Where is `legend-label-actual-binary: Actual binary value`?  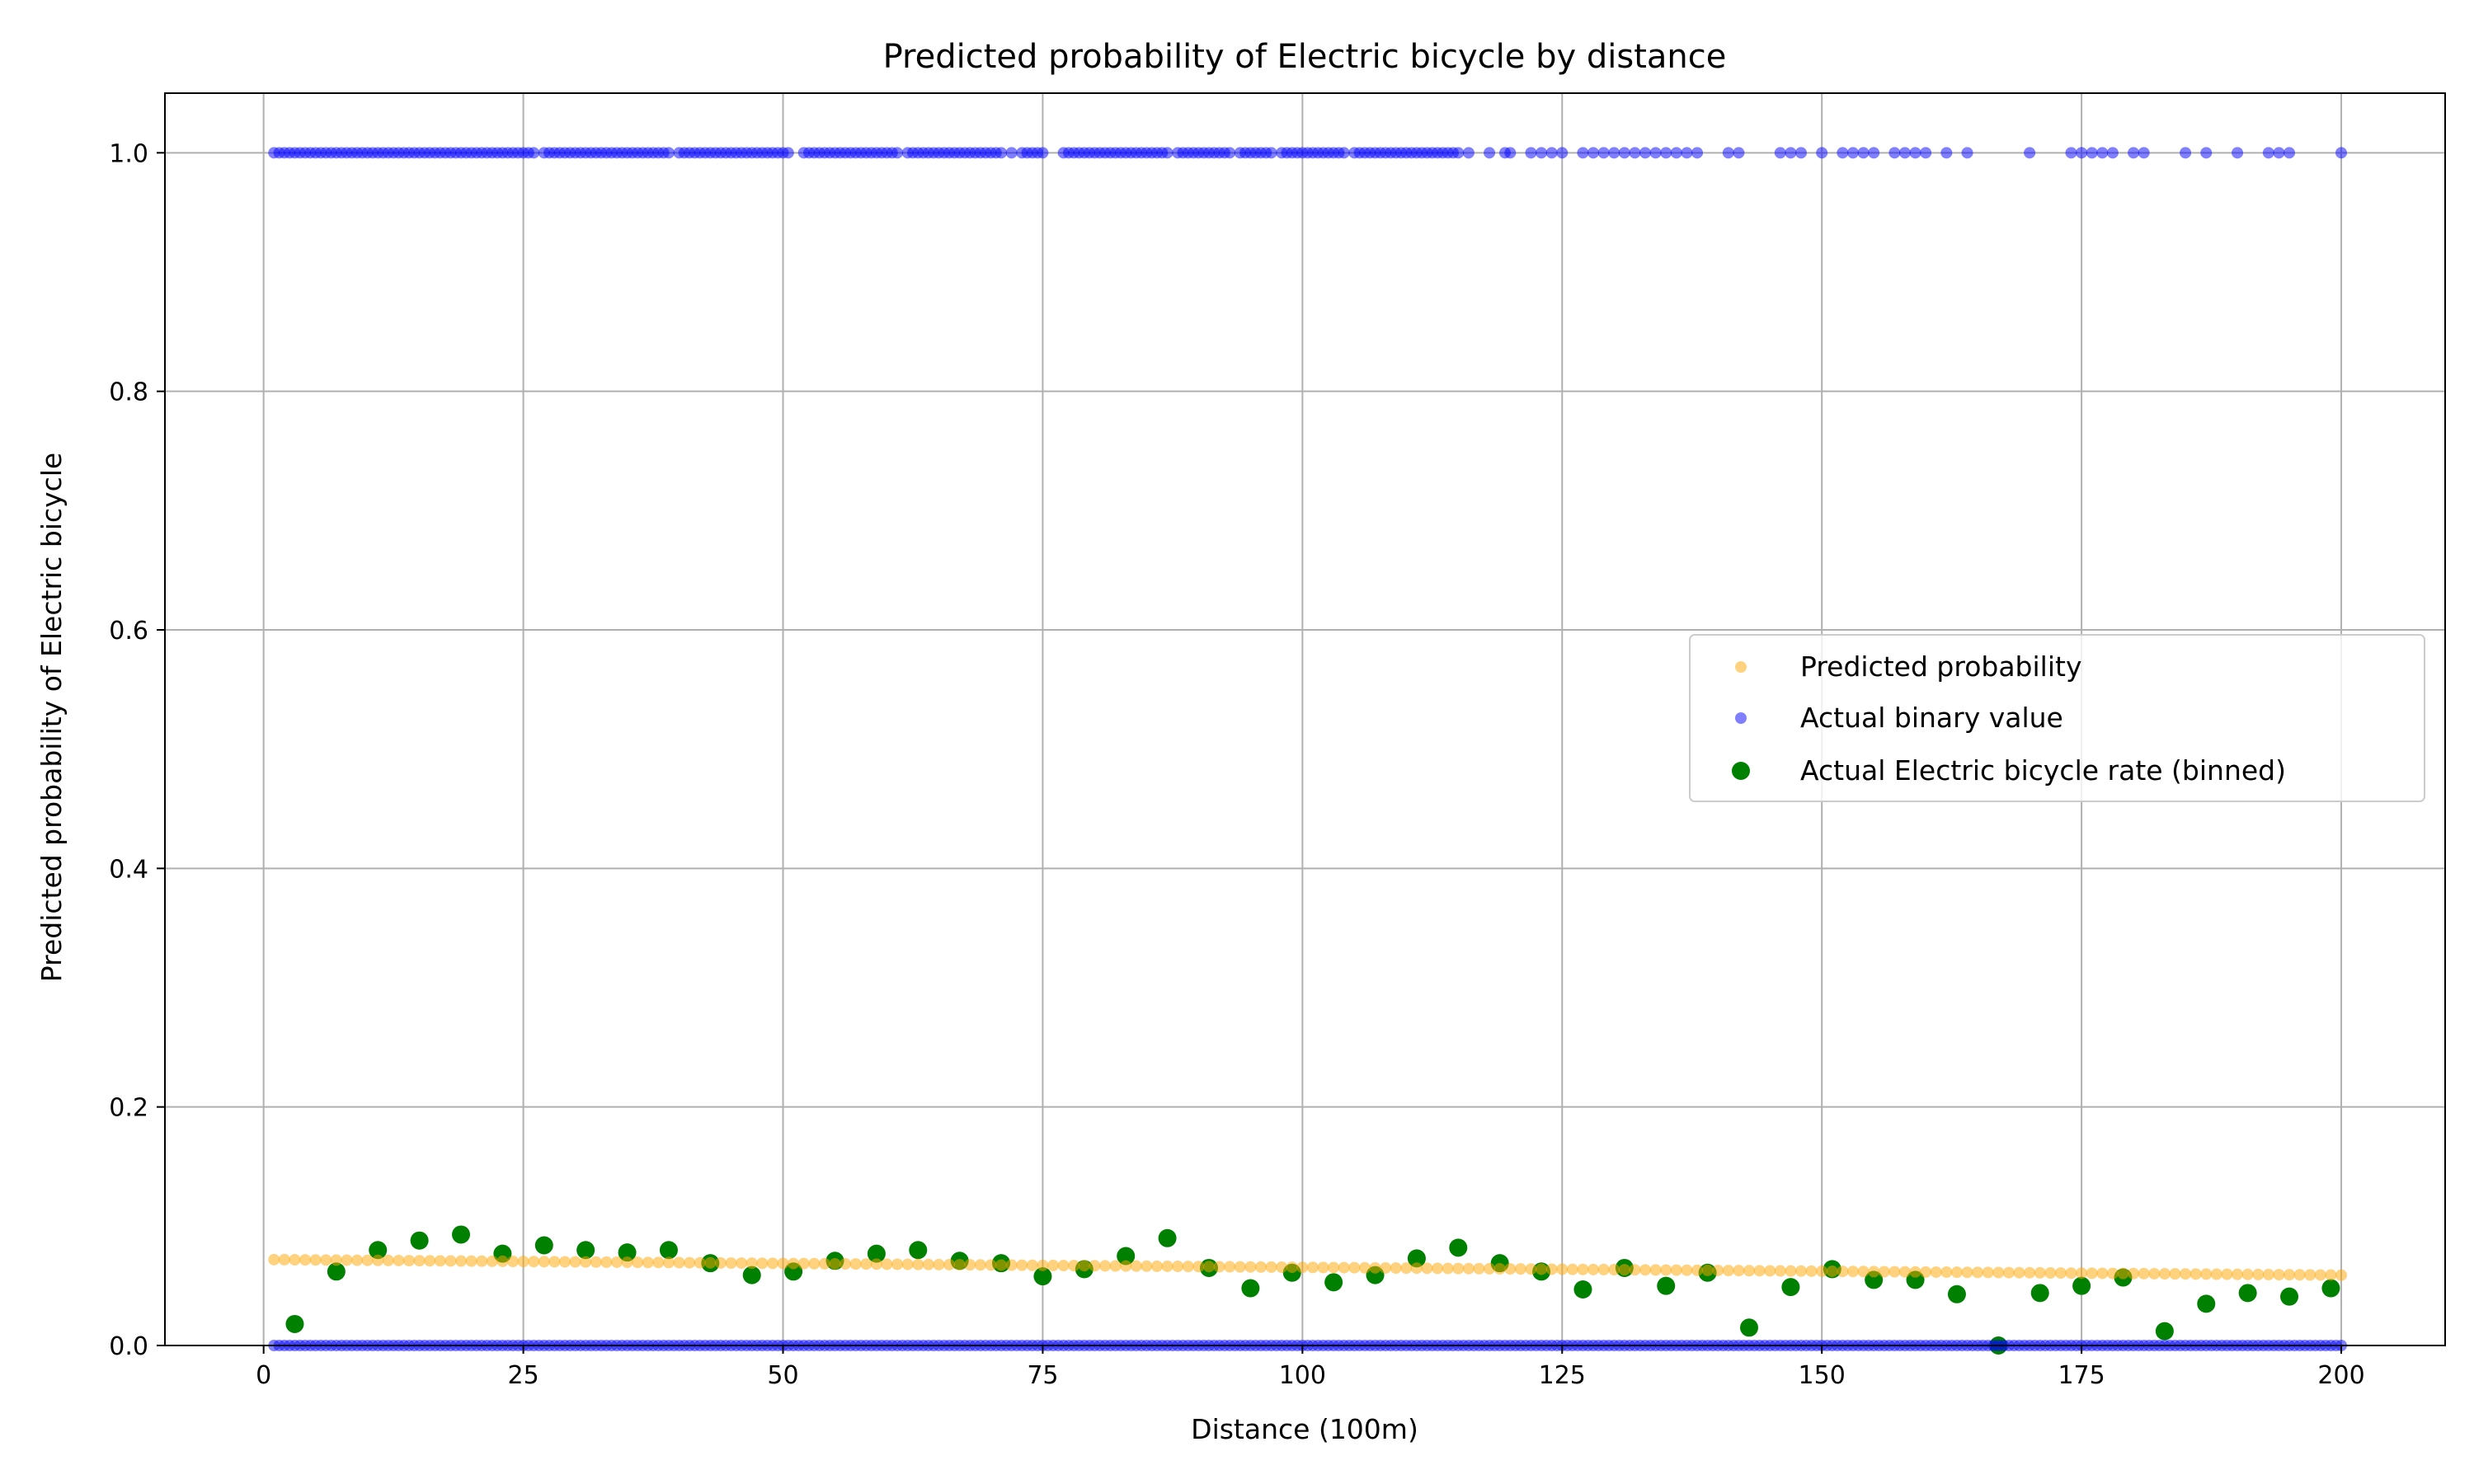
legend-label-actual-binary: Actual binary value is located at coordinates (1931, 718).